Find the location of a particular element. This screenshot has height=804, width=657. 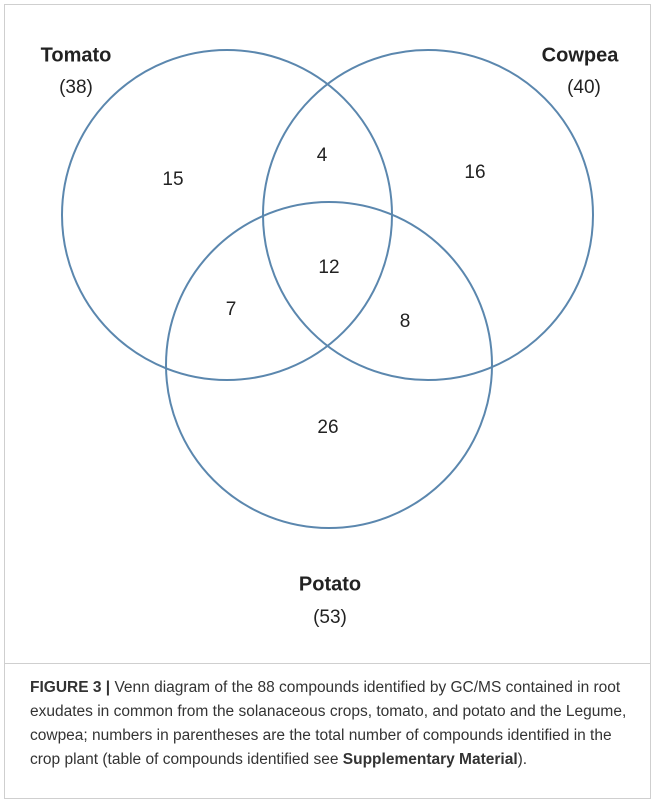

region-count: 8 is located at coordinates (405, 321).